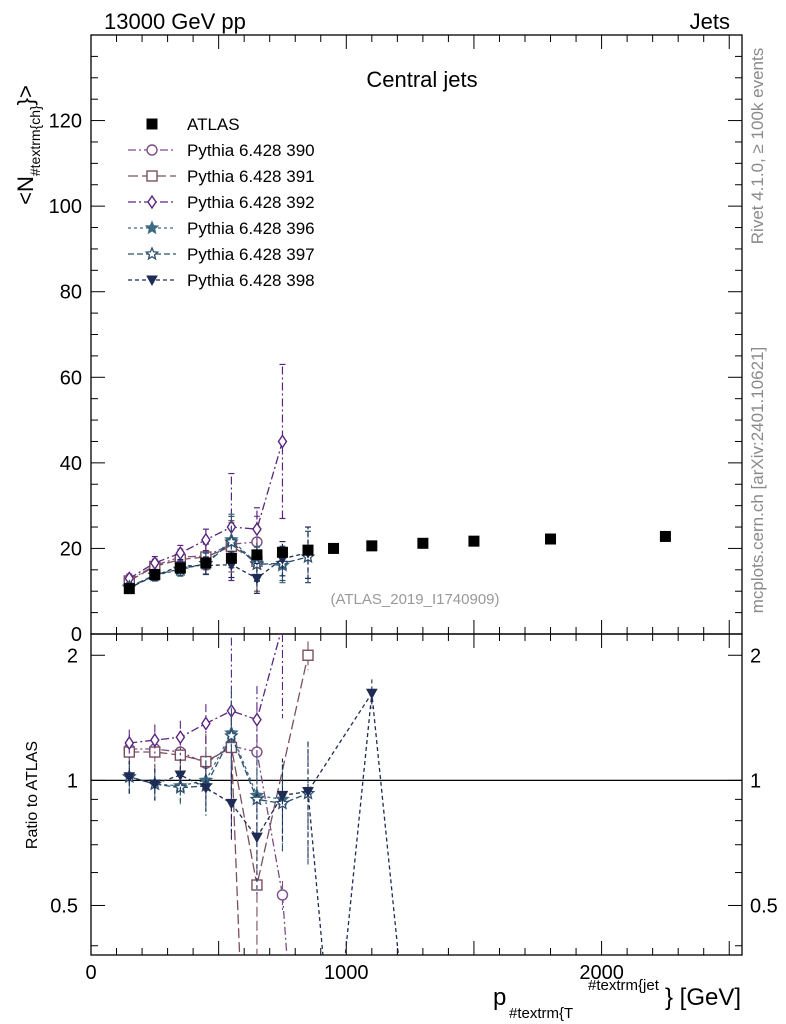 The width and height of the screenshot is (786, 1024). Describe the element at coordinates (251, 228) in the screenshot. I see `legend-label: Pythia 6.428 396` at that location.